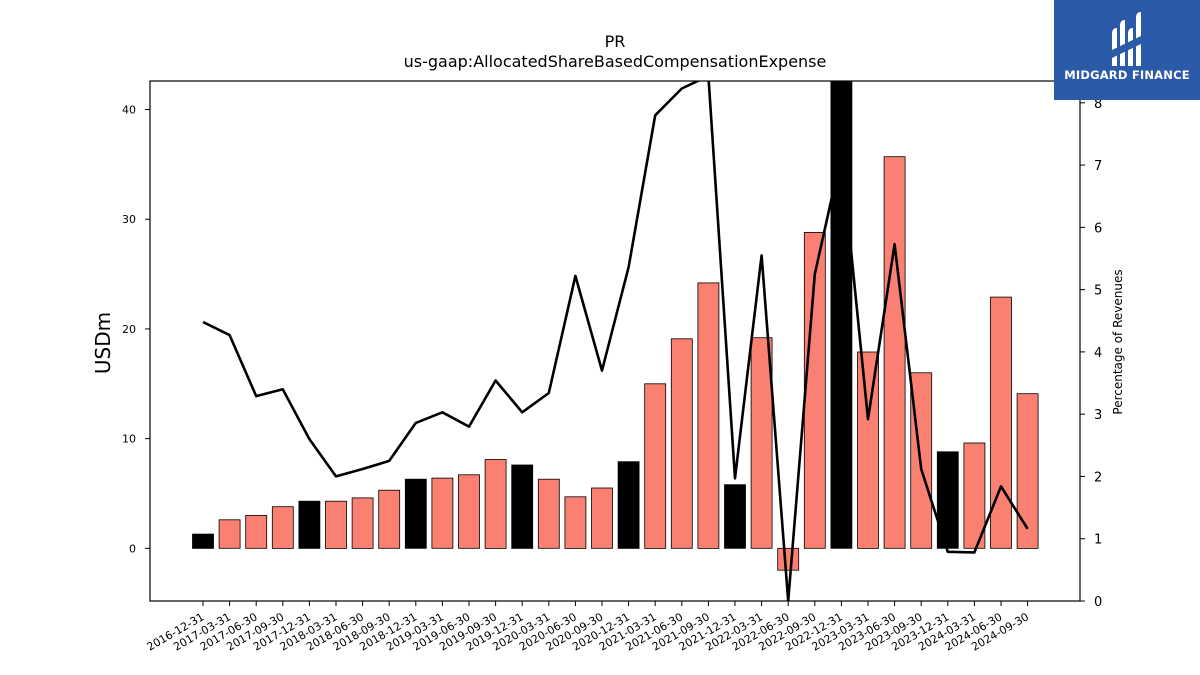 The image size is (1200, 675). What do you see at coordinates (132, 548) in the screenshot?
I see `y-tick-label-0: 0` at bounding box center [132, 548].